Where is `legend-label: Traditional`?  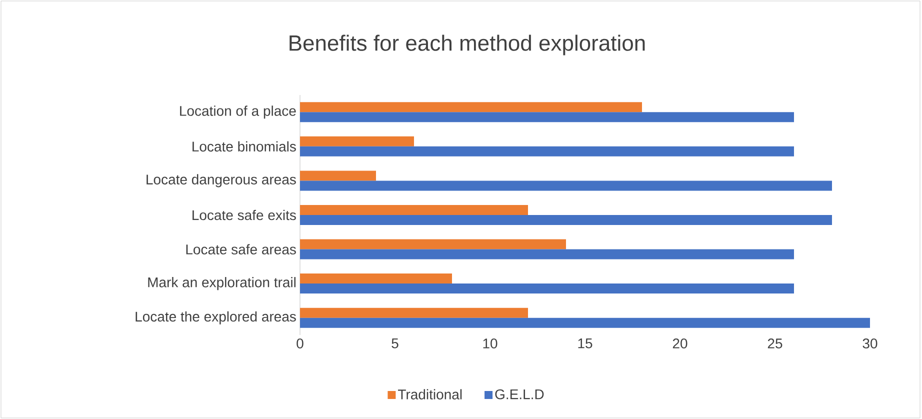
legend-label: Traditional is located at coordinates (430, 394).